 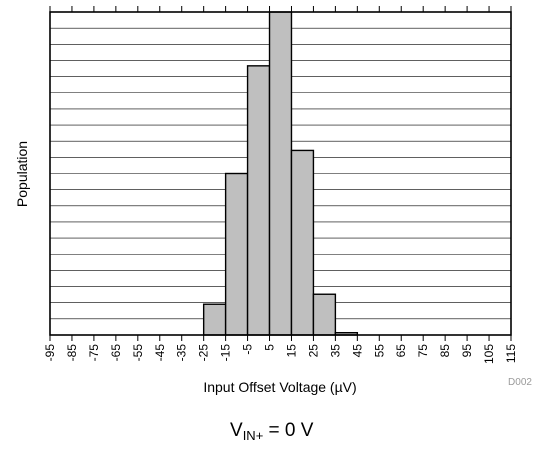 What do you see at coordinates (401, 351) in the screenshot?
I see `x-tick-label: 65` at bounding box center [401, 351].